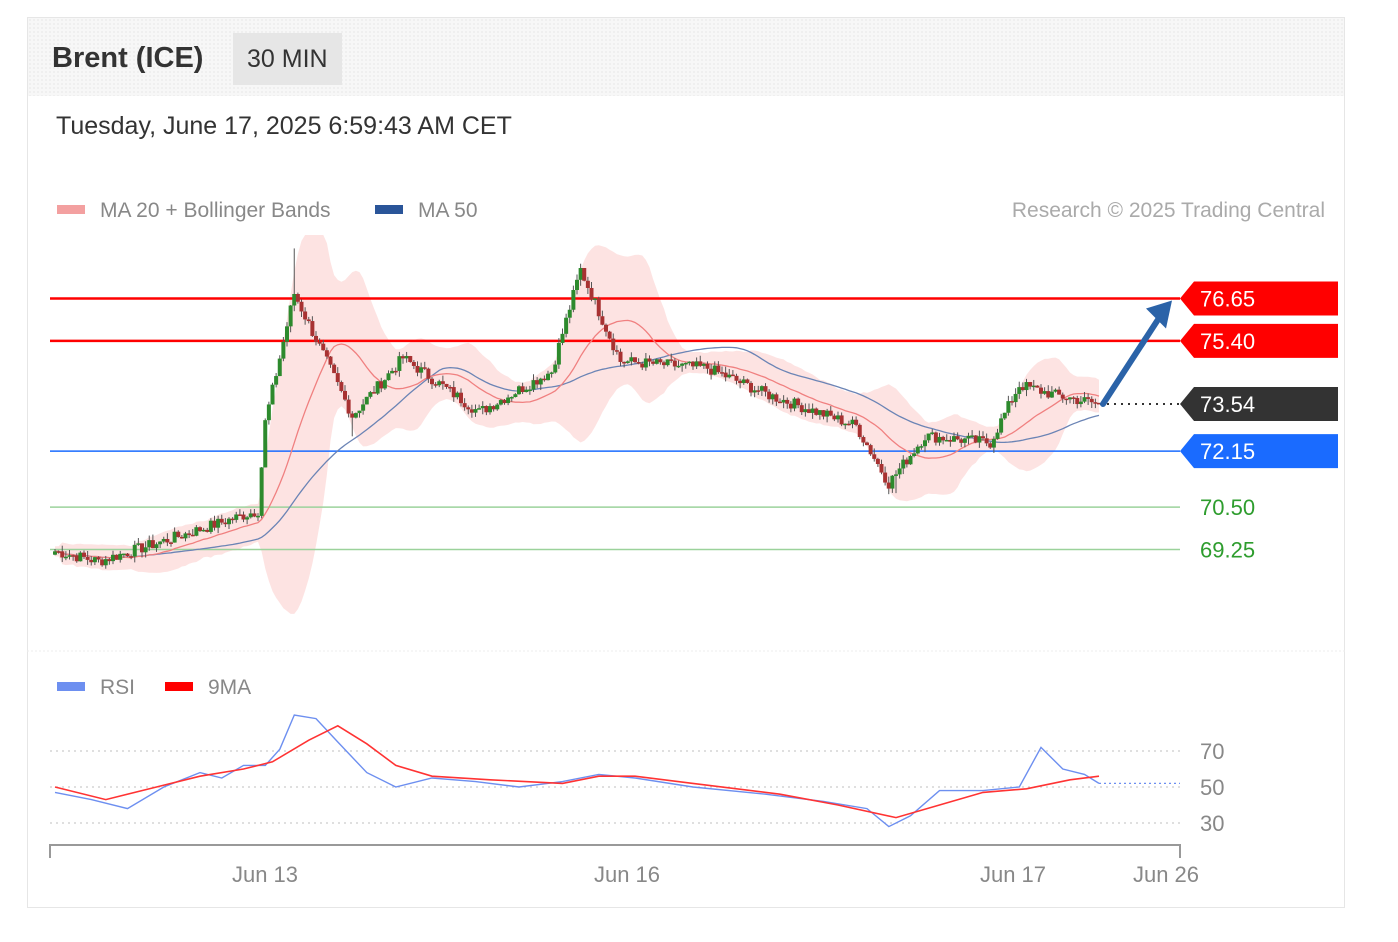 The width and height of the screenshot is (1398, 942). What do you see at coordinates (1131, 360) in the screenshot?
I see `forecast-arrow-shaft` at bounding box center [1131, 360].